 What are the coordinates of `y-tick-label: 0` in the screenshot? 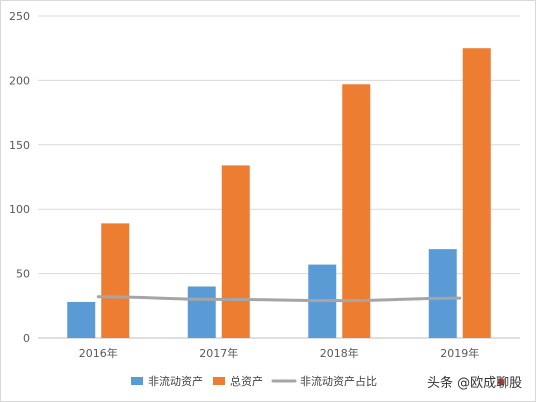 It's located at (26, 338).